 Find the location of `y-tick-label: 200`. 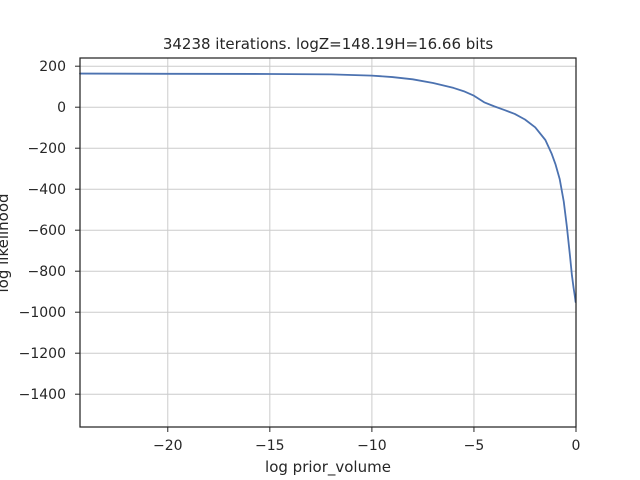

y-tick-label: 200 is located at coordinates (52, 67).